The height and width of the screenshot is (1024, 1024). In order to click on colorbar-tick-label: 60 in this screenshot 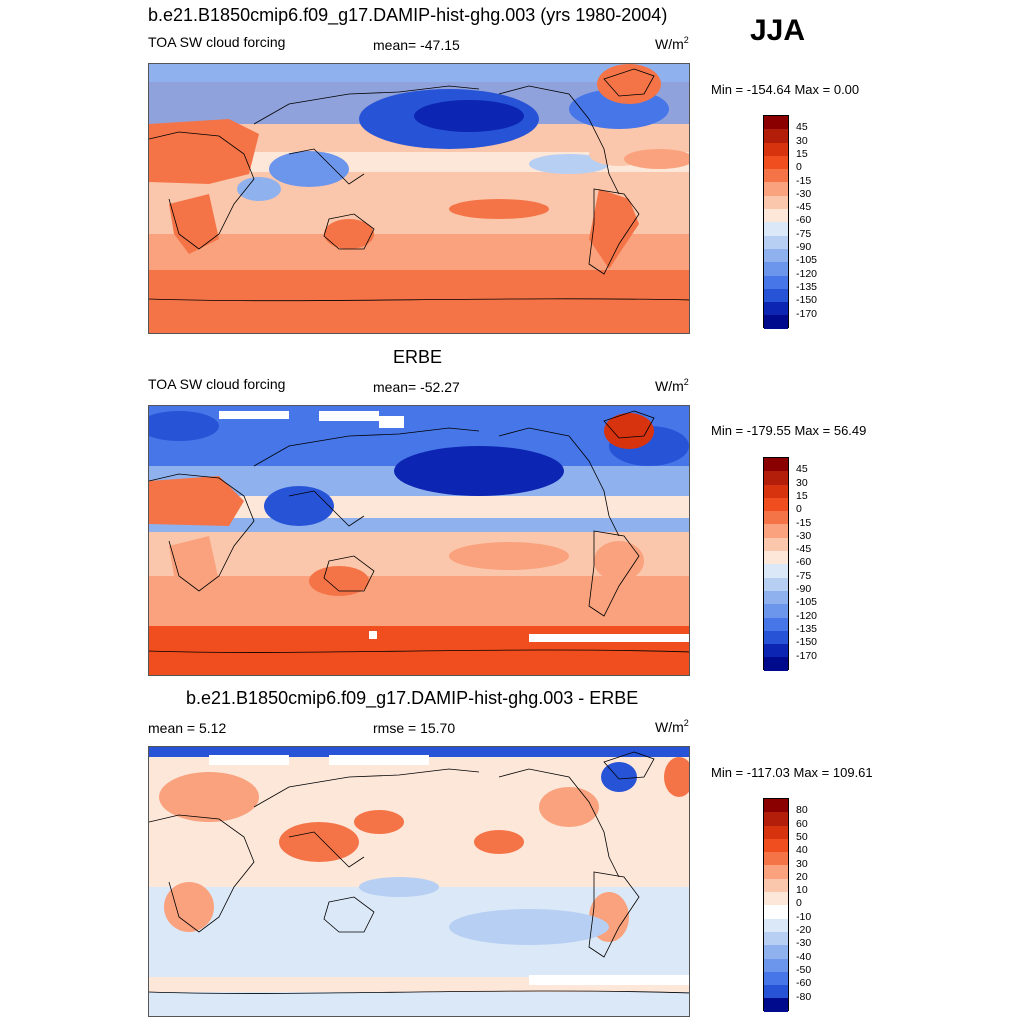, I will do `click(802, 823)`.